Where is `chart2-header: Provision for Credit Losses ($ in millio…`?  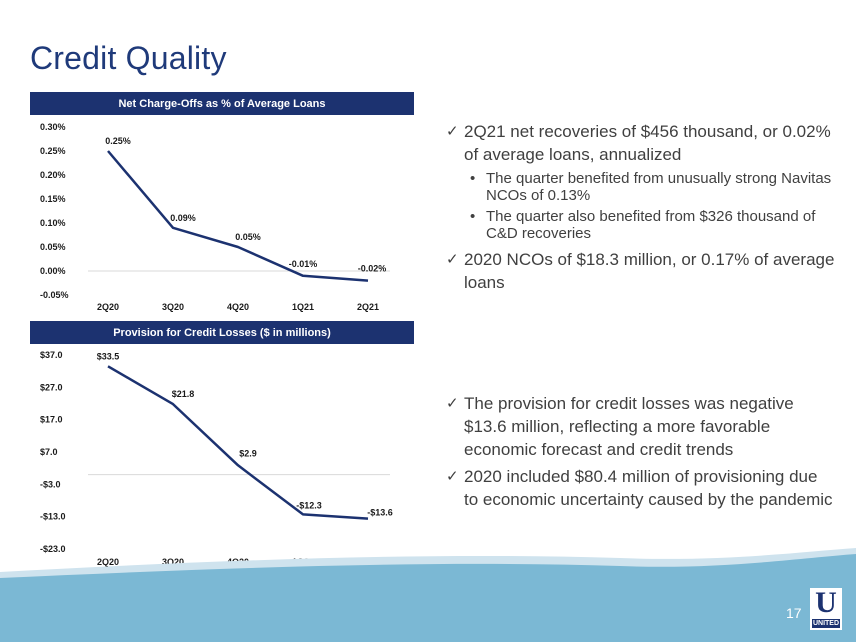
chart2-header: Provision for Credit Losses ($ in millio… is located at coordinates (222, 332).